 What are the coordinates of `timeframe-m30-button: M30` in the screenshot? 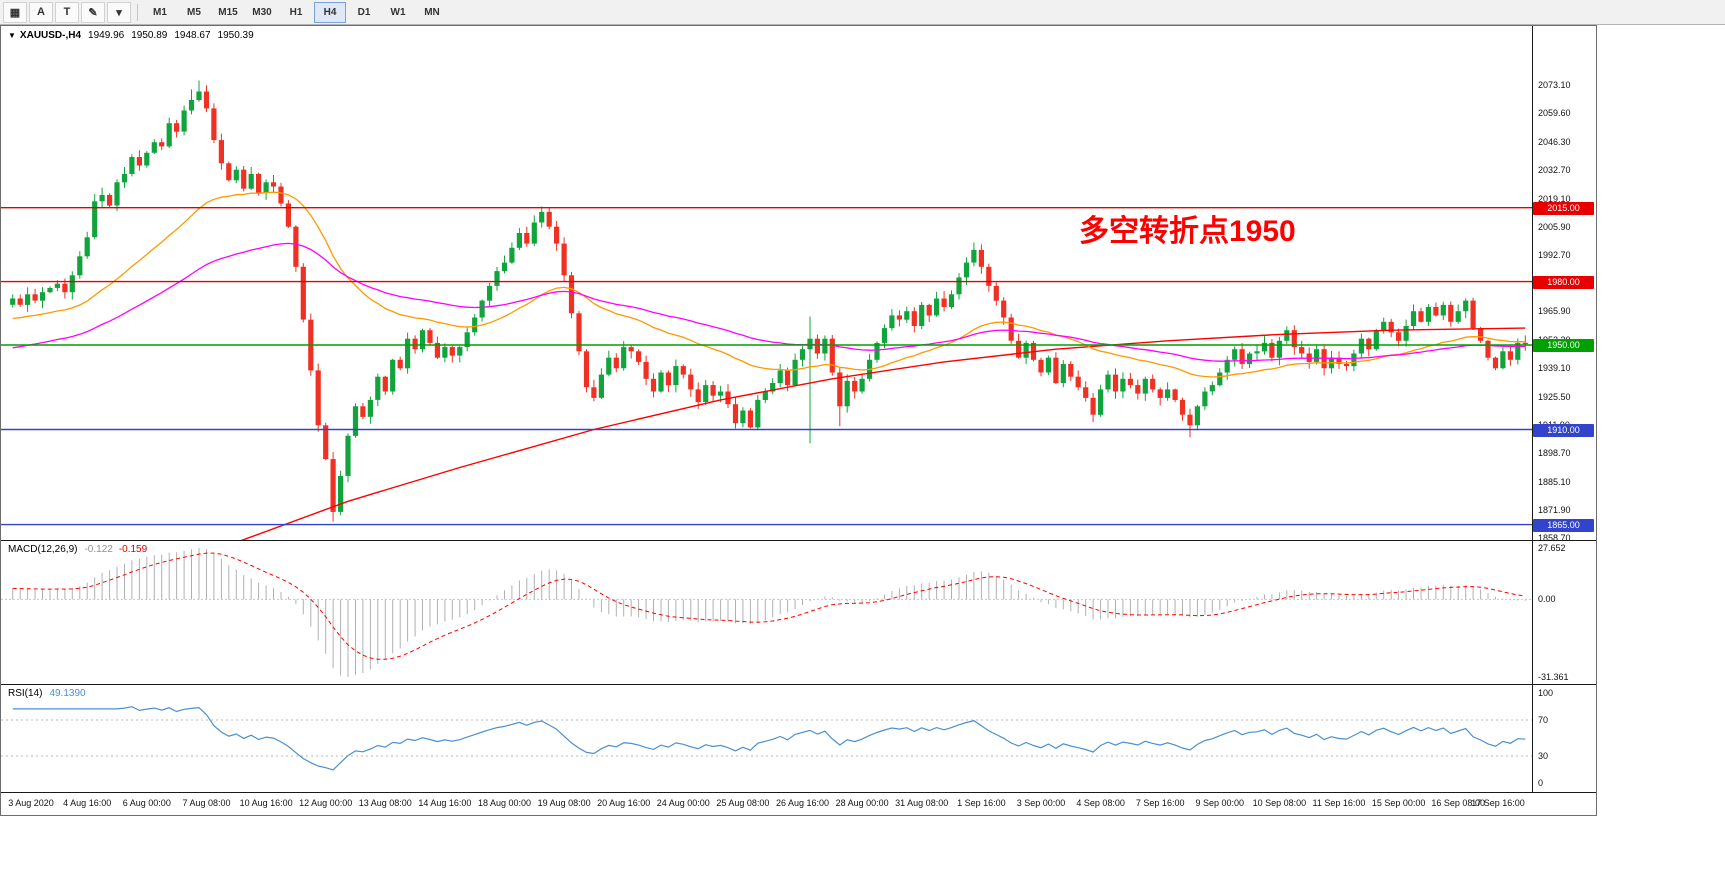 It's located at (262, 12).